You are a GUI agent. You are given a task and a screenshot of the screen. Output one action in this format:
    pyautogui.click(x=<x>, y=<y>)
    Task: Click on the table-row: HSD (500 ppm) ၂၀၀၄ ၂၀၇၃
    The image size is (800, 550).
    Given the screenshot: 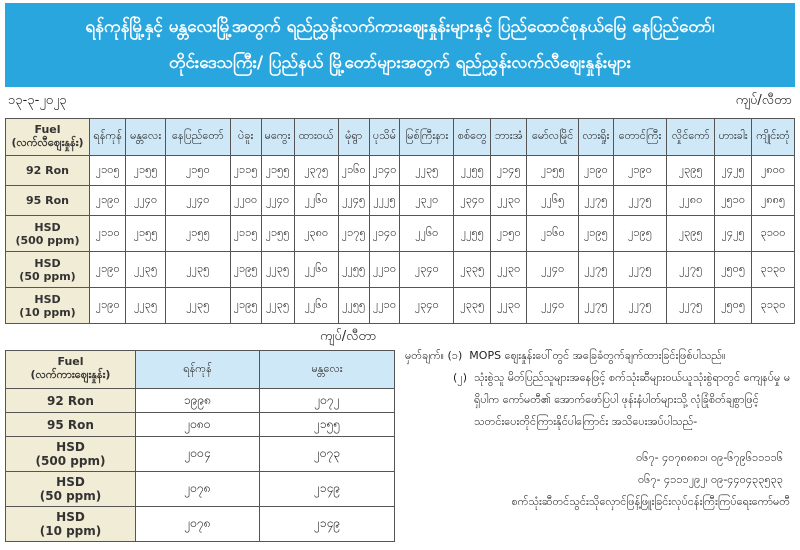 What is the action you would take?
    pyautogui.click(x=200, y=454)
    